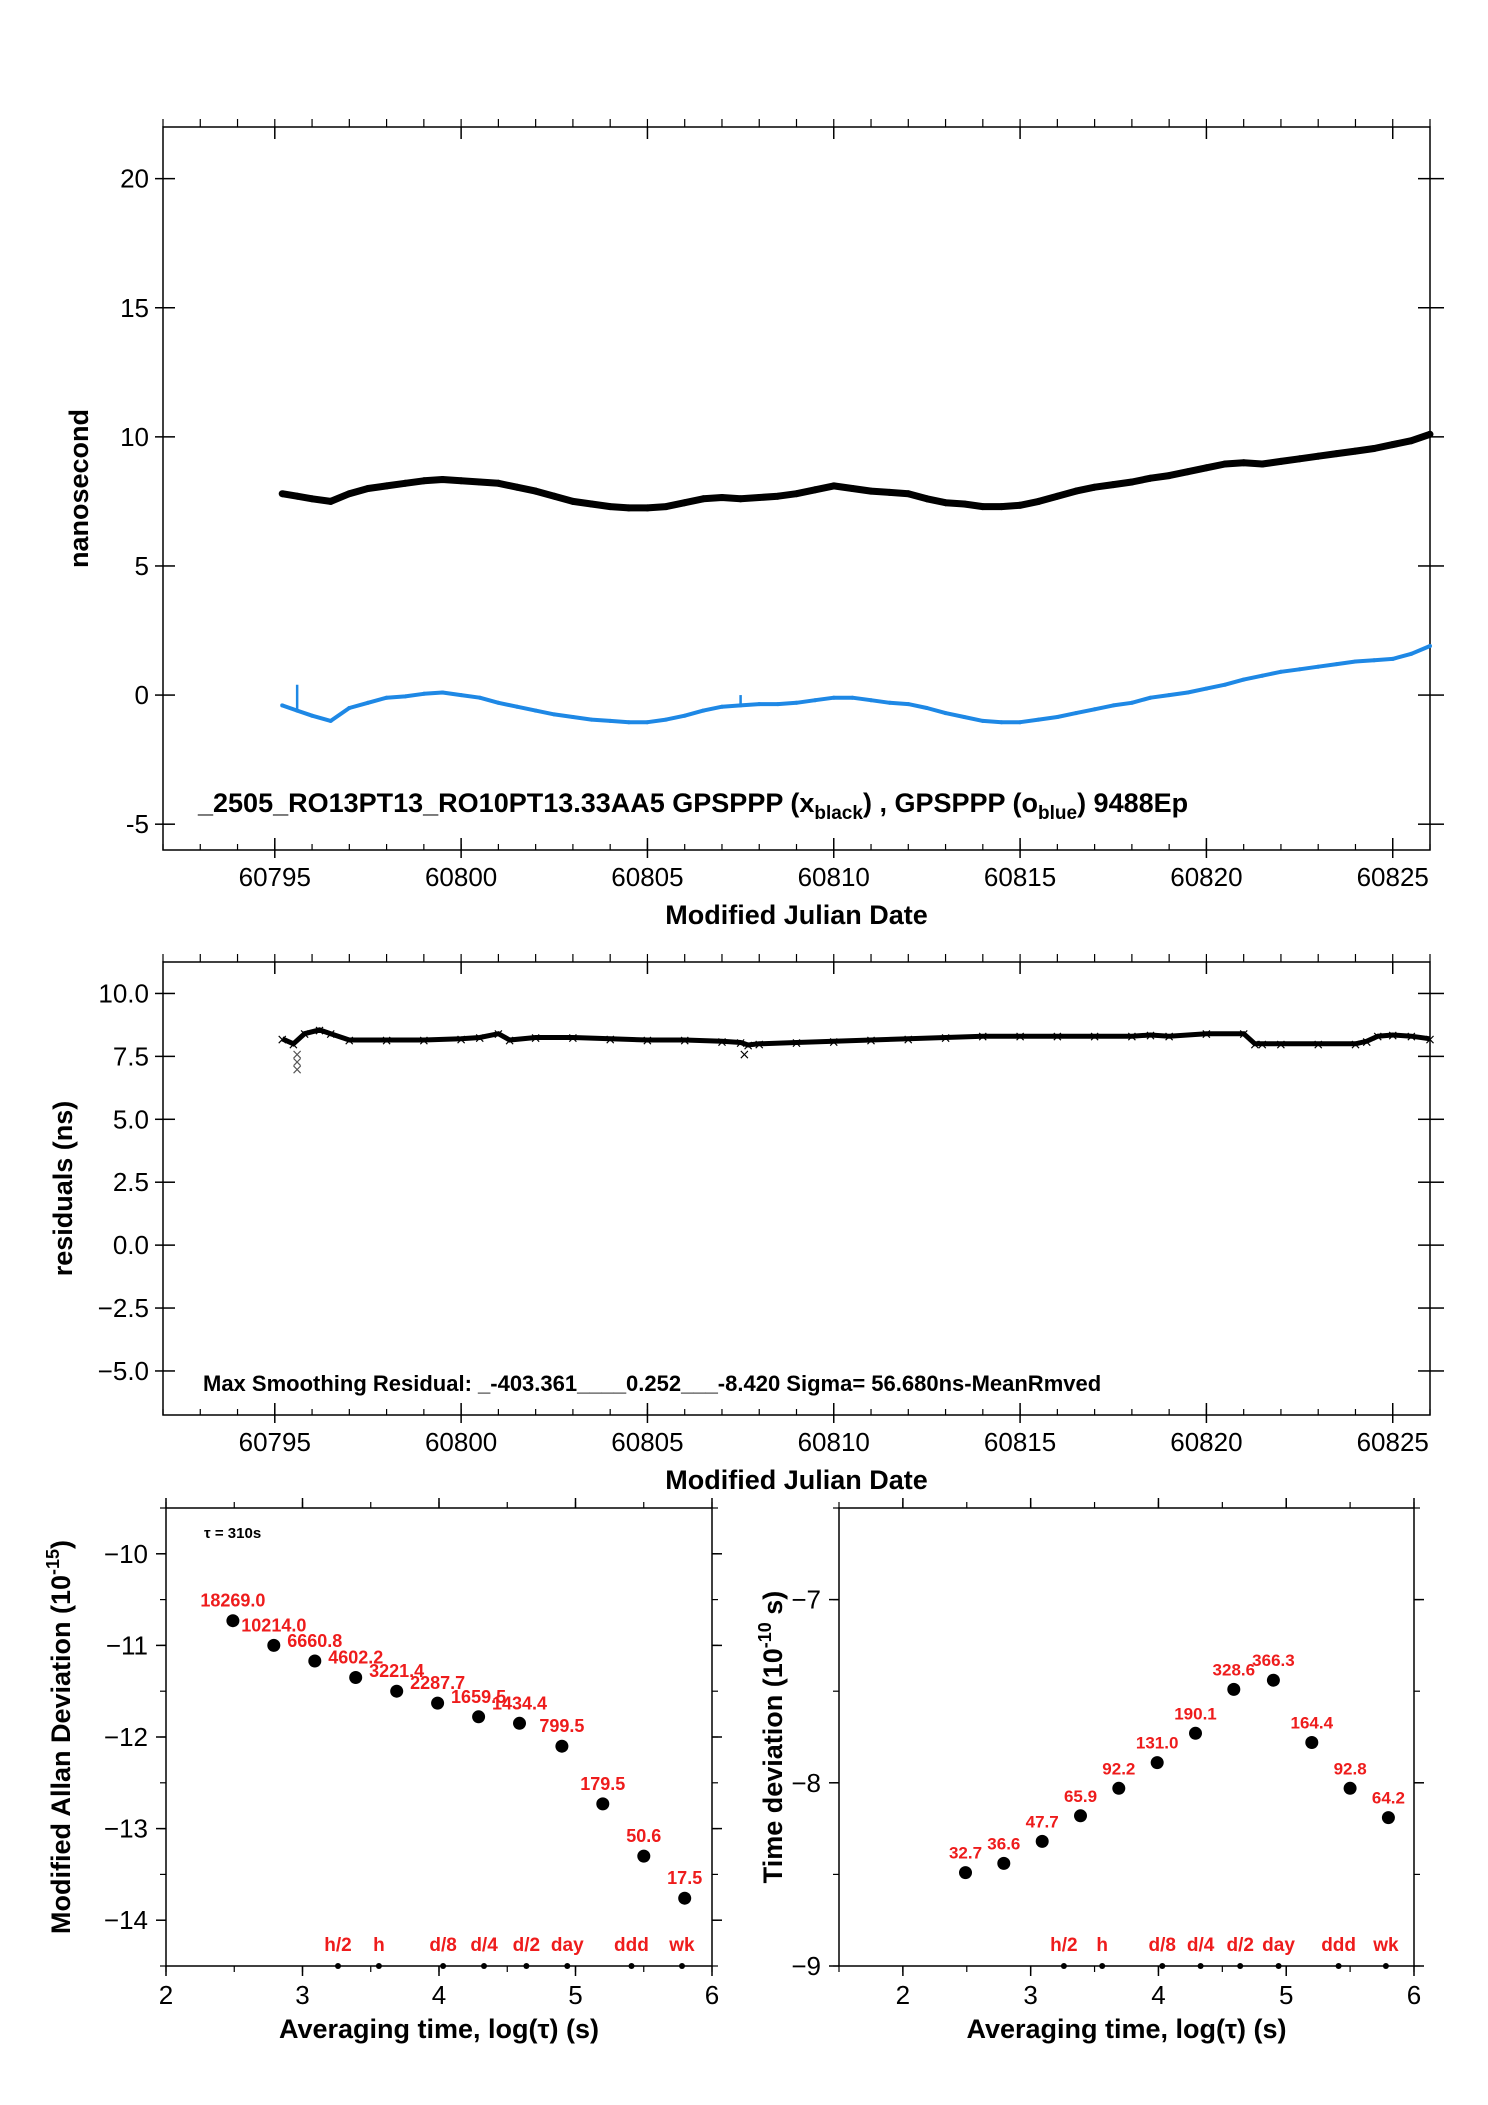 The image size is (1488, 2105). I want to click on tdev-point-label: 366.3, so click(1273, 1660).